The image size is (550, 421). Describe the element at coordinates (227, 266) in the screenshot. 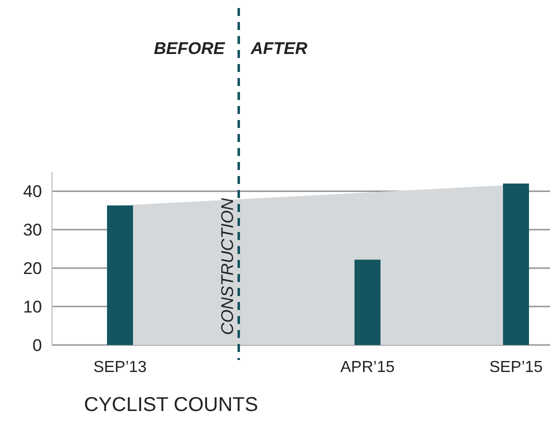

I see `annotation: CONSTRUCTION` at that location.